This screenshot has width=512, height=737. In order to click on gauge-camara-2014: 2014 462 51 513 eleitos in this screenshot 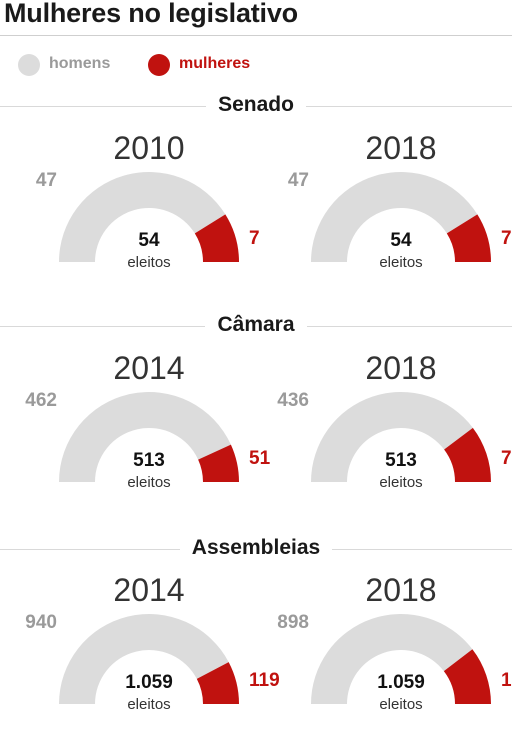, I will do `click(155, 432)`.